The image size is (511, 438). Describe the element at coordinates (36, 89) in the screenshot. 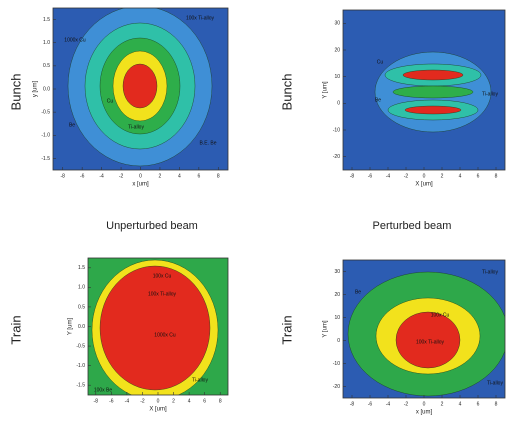

I see `y-axis-label: y [um]` at that location.